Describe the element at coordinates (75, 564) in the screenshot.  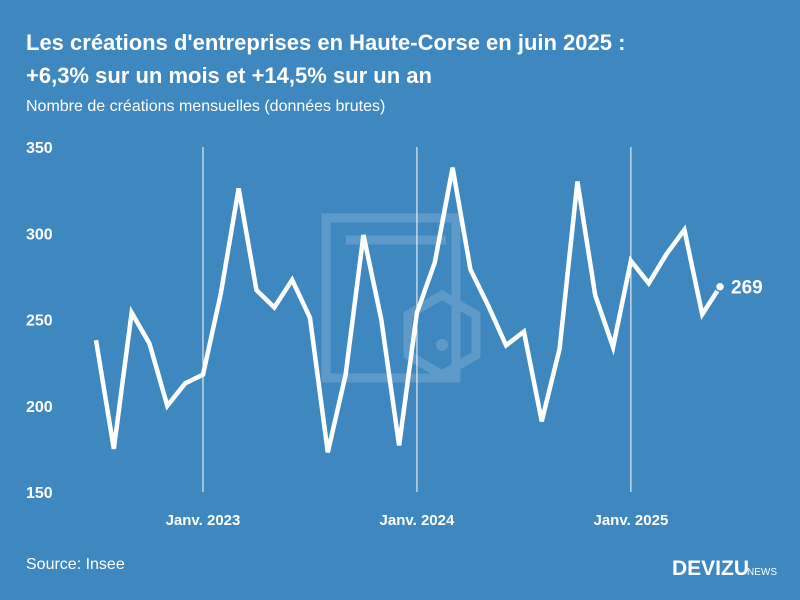
I see `source: Source: Insee` at that location.